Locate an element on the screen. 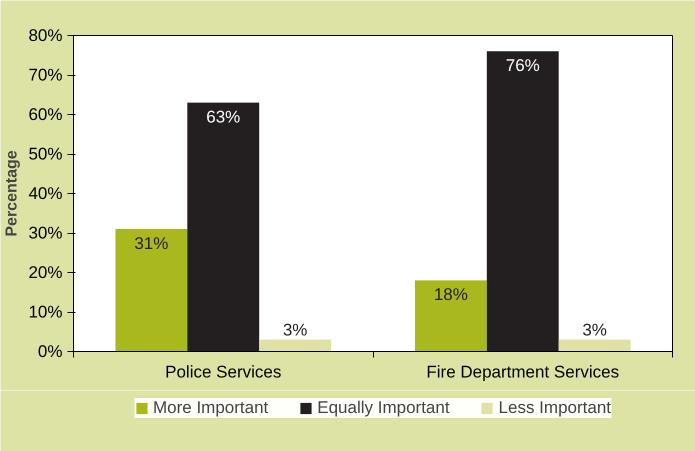 The image size is (695, 451). data-label: 31% is located at coordinates (151, 243).